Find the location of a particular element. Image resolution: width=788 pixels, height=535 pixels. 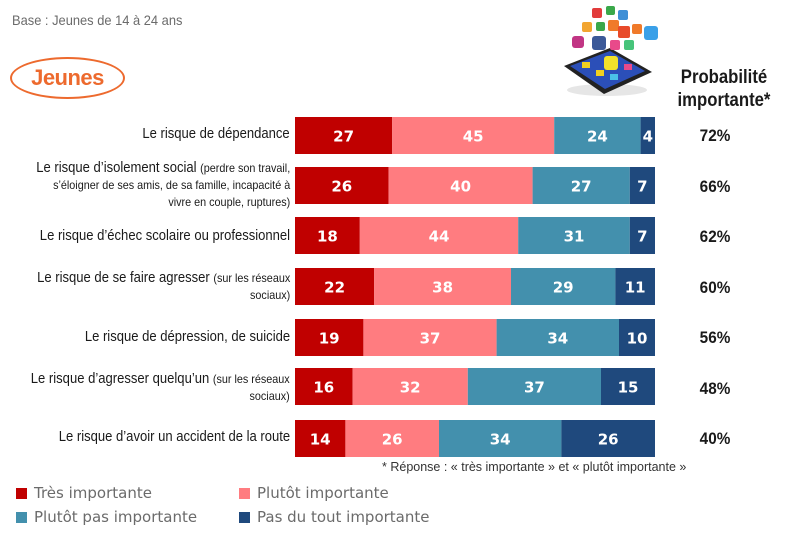

probability-title-line2: importante* is located at coordinates (724, 100).